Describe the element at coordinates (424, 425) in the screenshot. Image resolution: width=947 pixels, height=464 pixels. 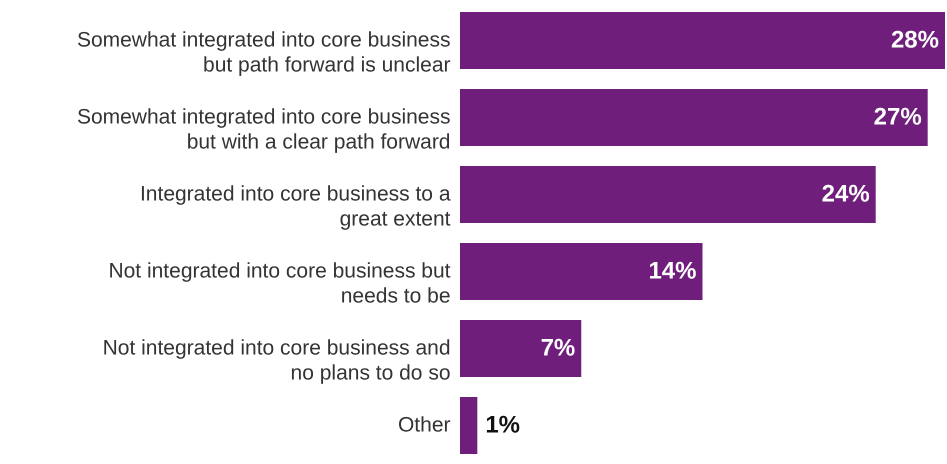
I see `y-tick-label: Other` at that location.